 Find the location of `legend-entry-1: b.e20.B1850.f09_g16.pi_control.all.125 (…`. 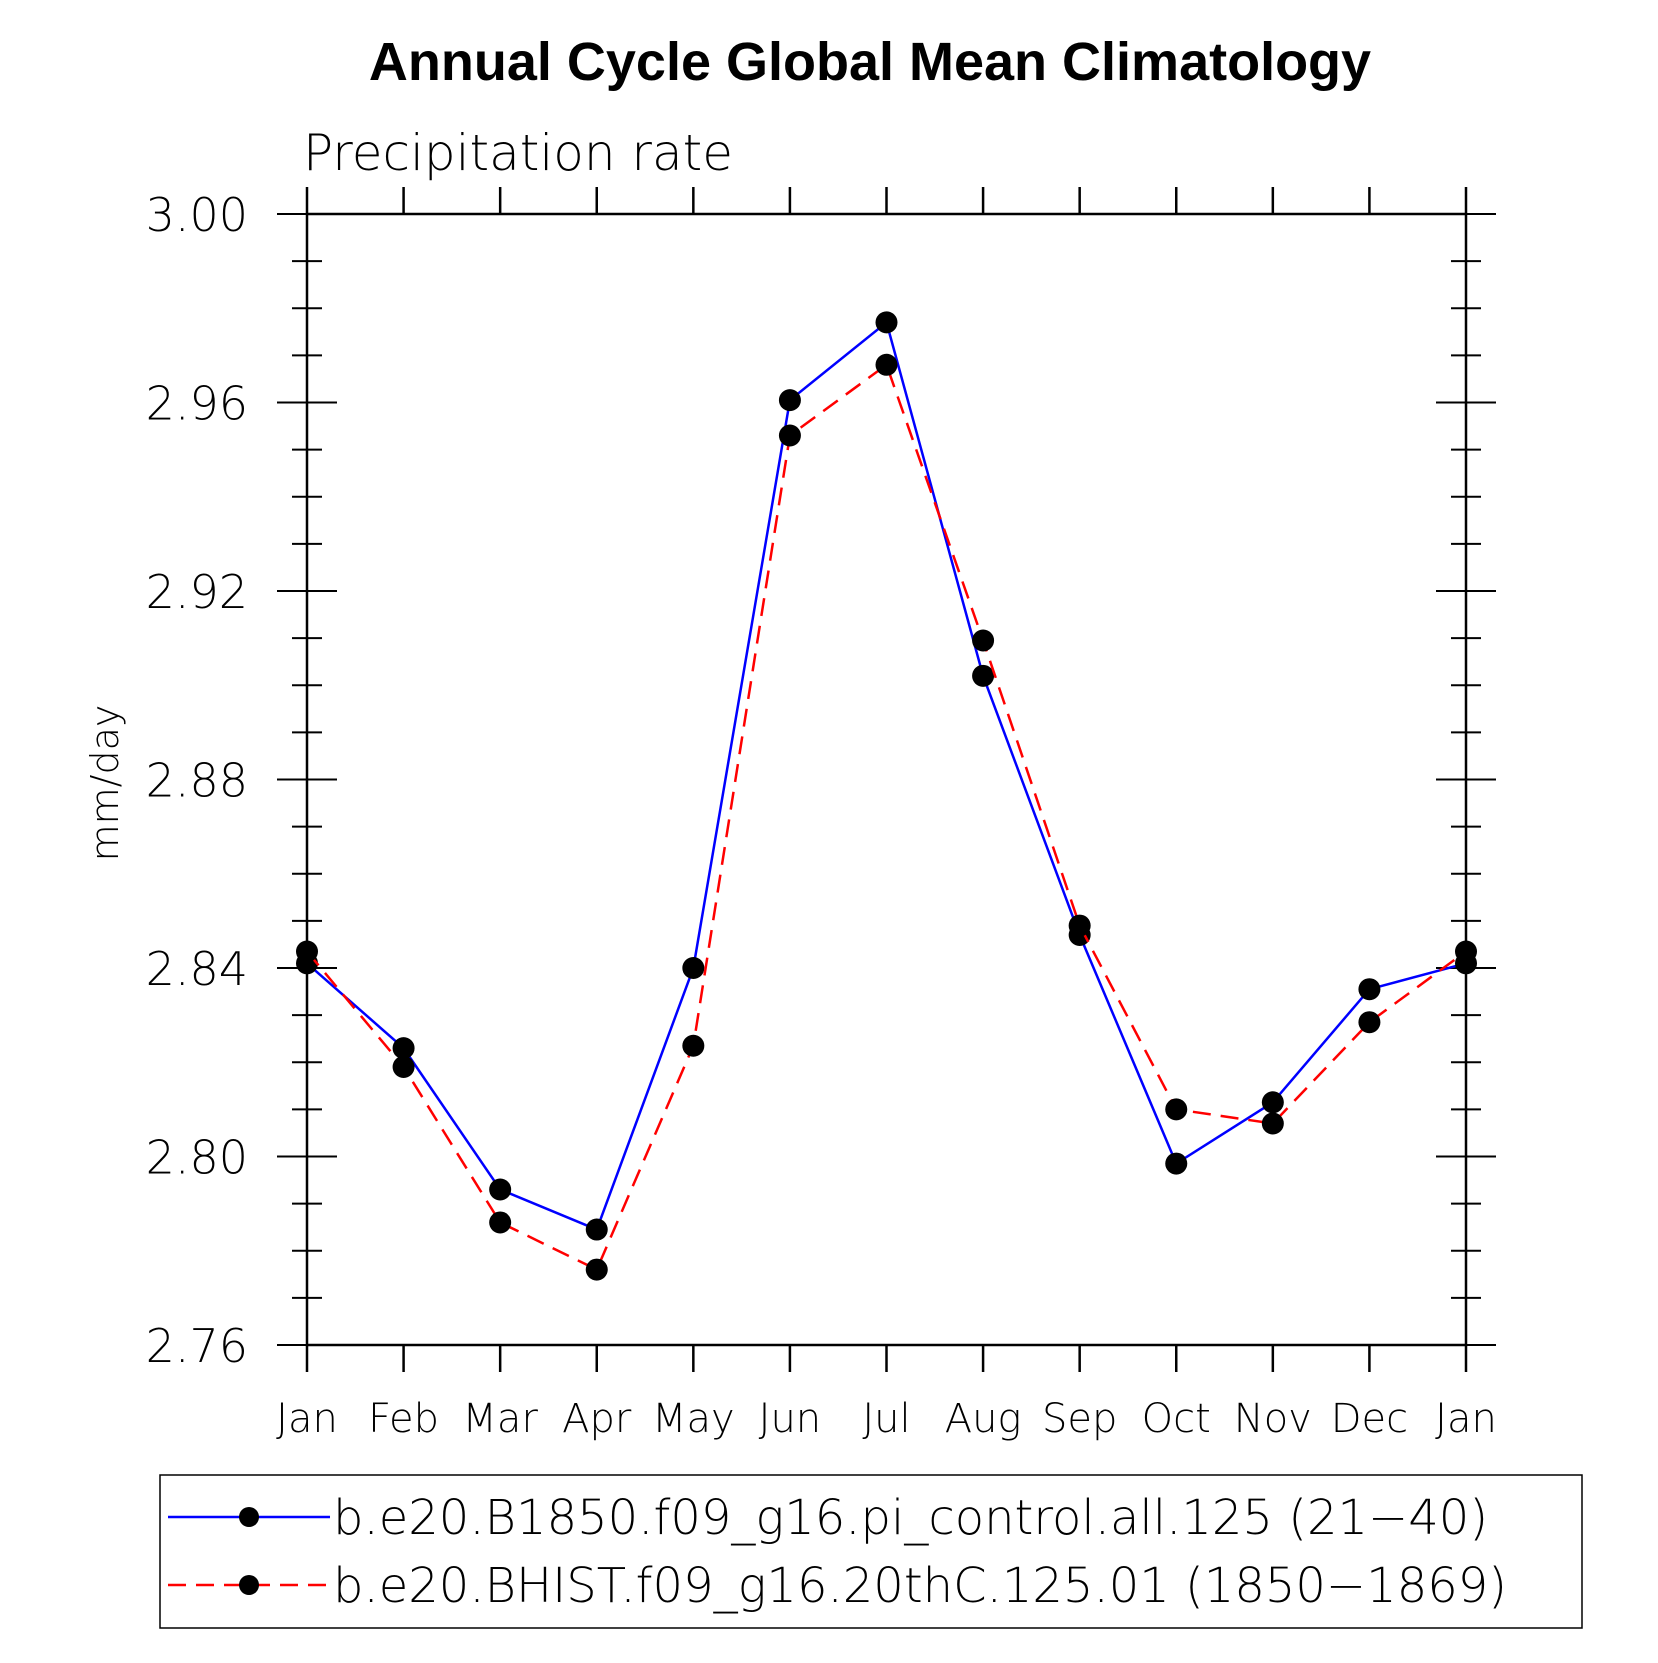

legend-entry-1: b.e20.B1850.f09_g16.pi_control.all.125 (… is located at coordinates (828, 1518).